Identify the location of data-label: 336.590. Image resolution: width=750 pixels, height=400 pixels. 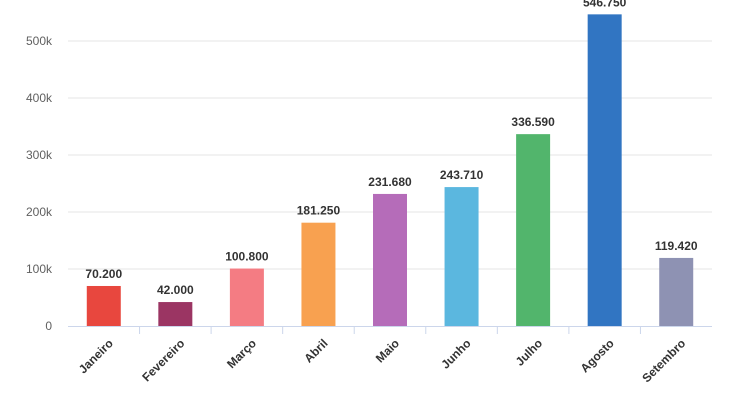
(533, 122).